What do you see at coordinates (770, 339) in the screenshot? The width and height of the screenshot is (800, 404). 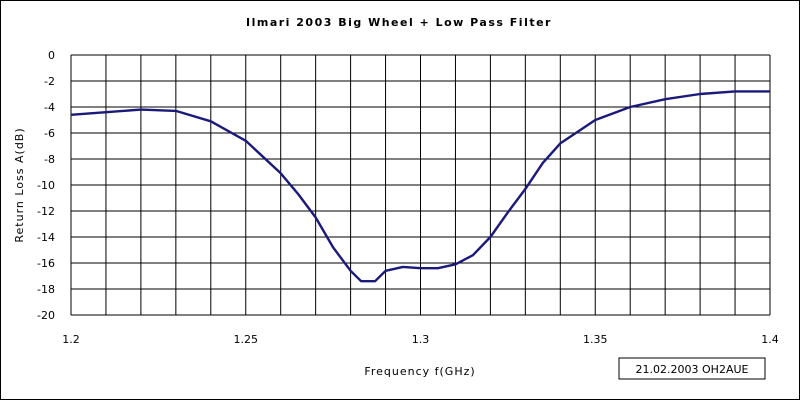 I see `x-tick-label: 1.4` at bounding box center [770, 339].